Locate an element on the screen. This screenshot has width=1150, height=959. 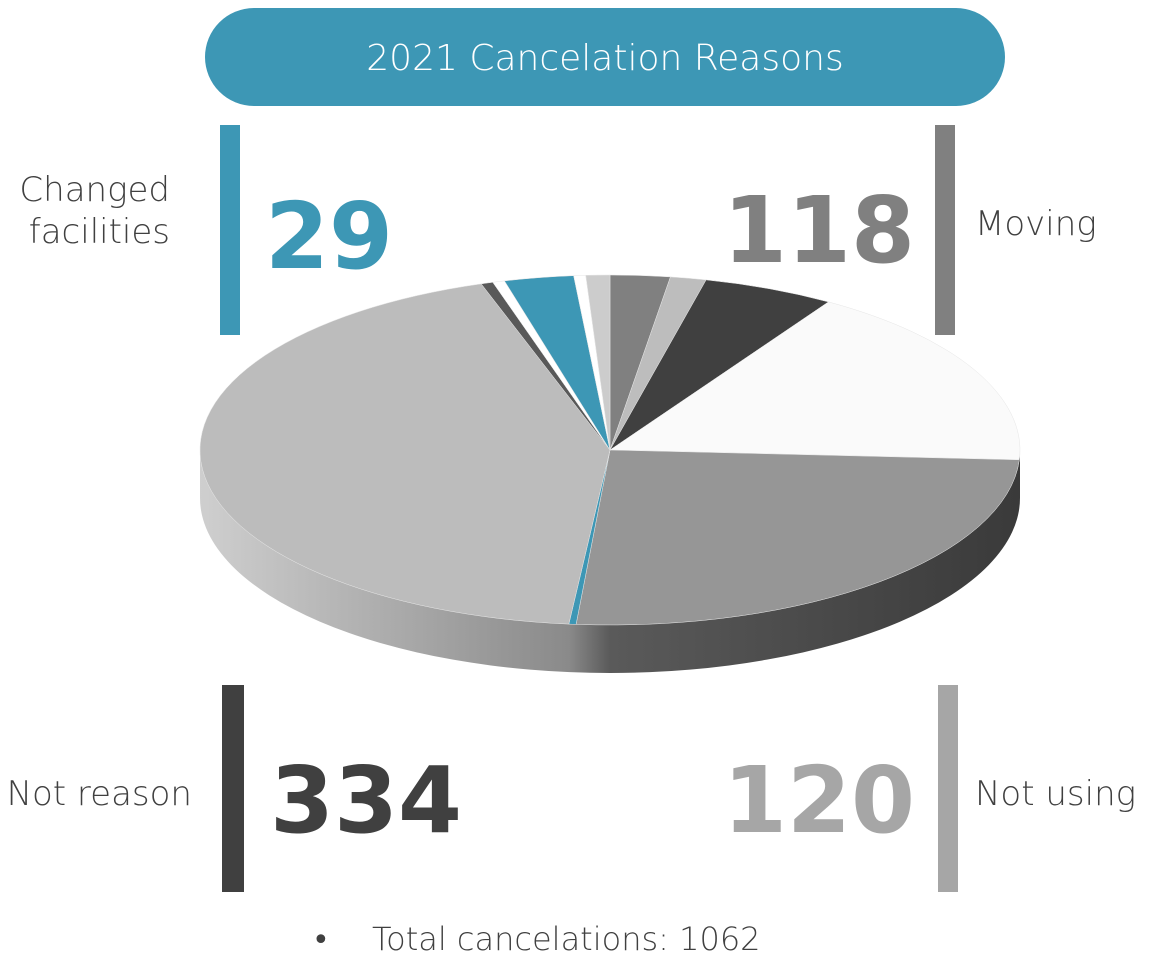
title: 2021 Cancelation Reasons is located at coordinates (604, 58).